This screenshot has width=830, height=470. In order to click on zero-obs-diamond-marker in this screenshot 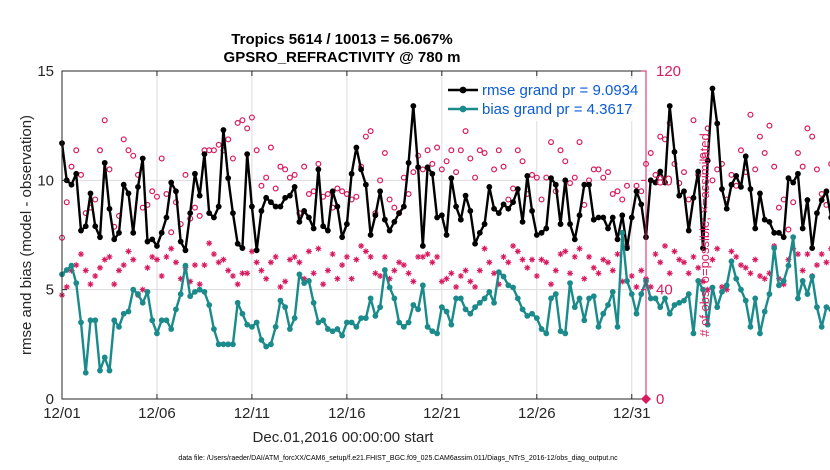, I will do `click(646, 399)`.